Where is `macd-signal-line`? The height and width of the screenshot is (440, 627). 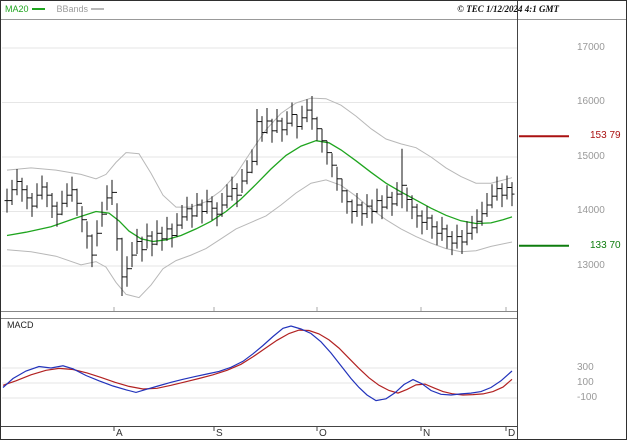
macd-signal-line is located at coordinates (257, 362).